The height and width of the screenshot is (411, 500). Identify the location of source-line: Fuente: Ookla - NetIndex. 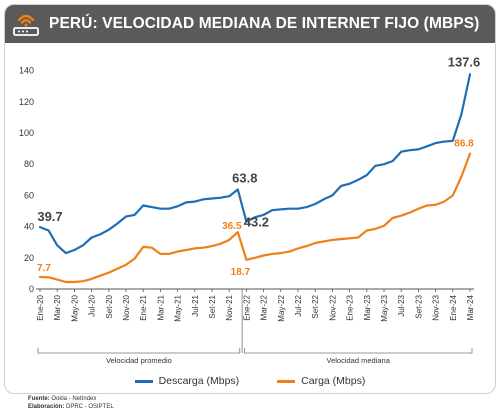
(71, 400).